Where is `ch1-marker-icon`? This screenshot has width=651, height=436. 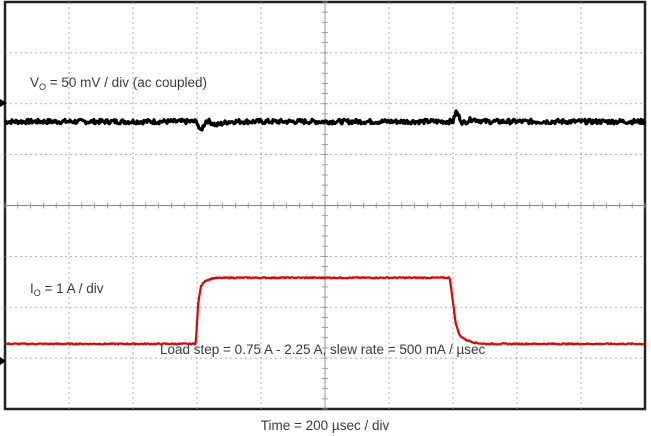 ch1-marker-icon is located at coordinates (3, 103).